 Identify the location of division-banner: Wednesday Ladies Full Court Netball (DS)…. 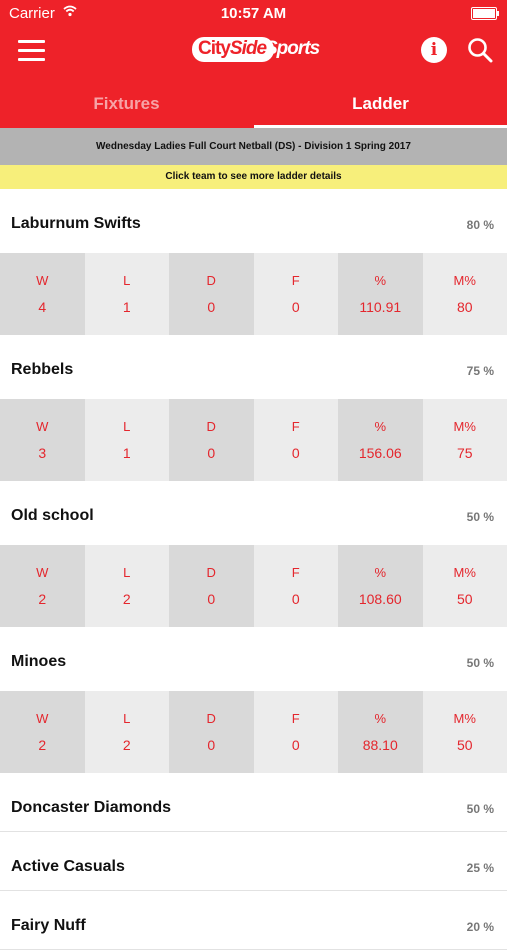
(253, 146).